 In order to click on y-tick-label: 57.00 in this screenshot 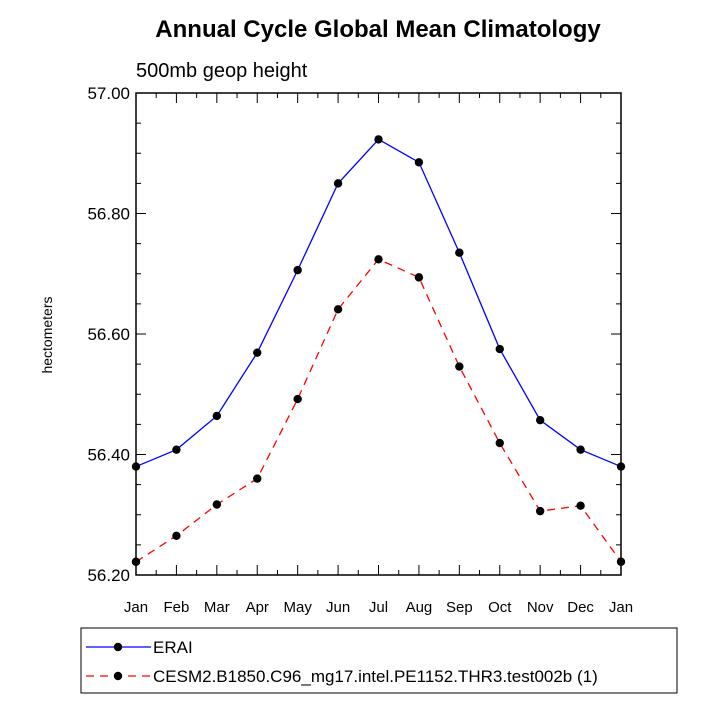, I will do `click(108, 93)`.